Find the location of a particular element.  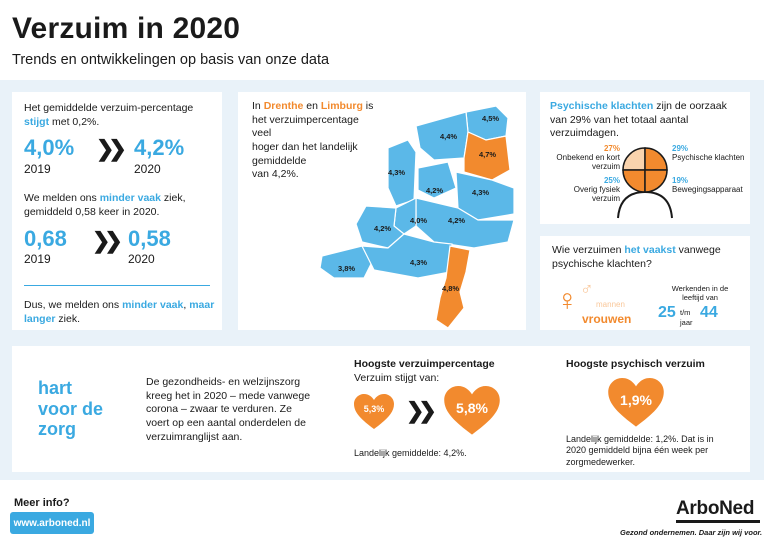

map-label-zeeland: 3,8% is located at coordinates (347, 268).